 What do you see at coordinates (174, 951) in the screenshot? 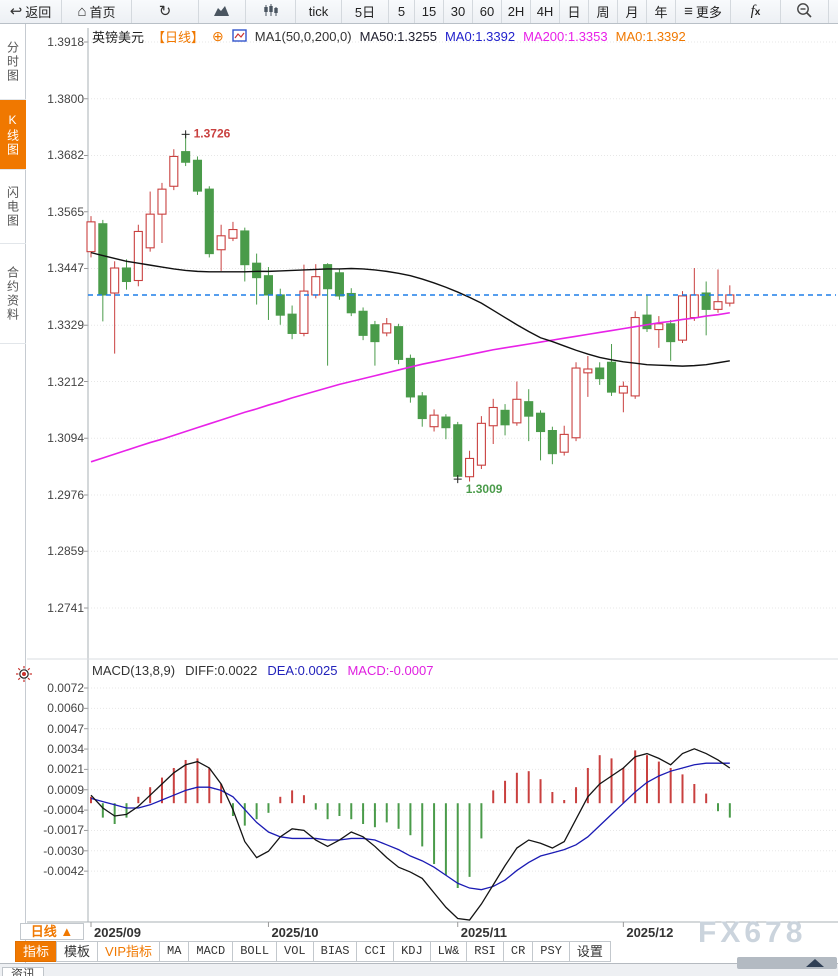
I see `indicator-tab-MA: MA` at bounding box center [174, 951].